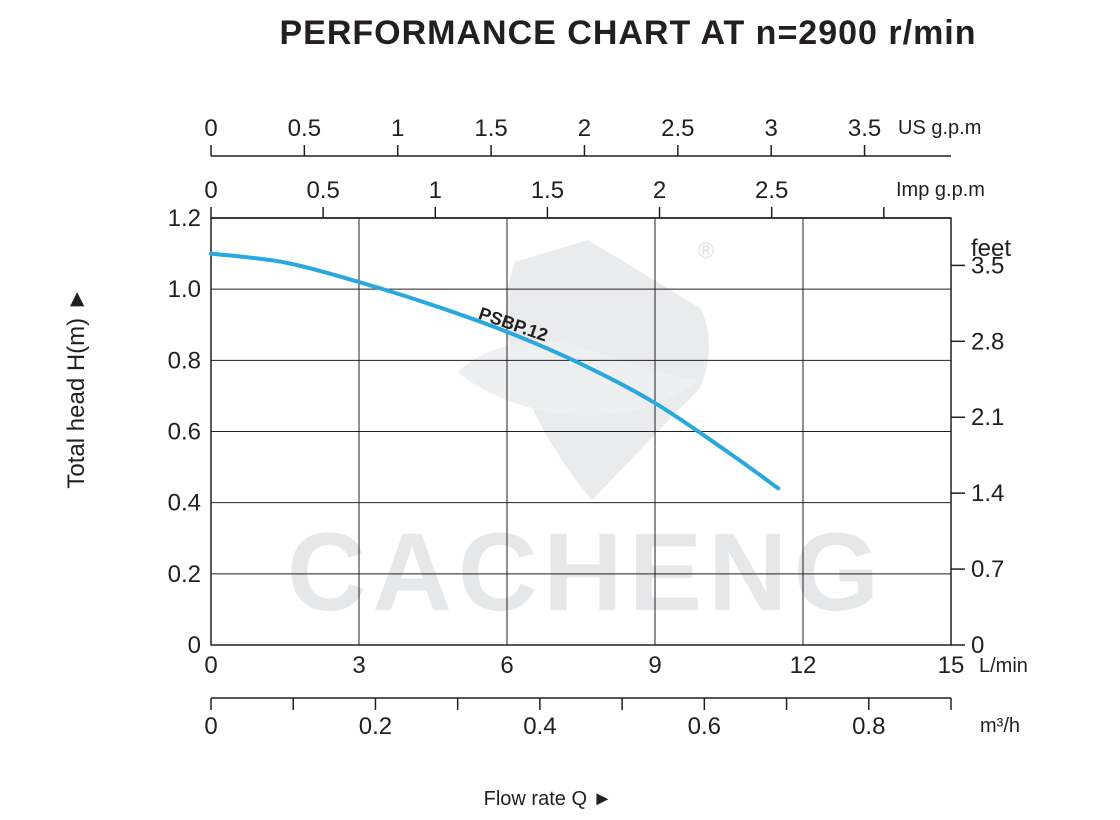 The width and height of the screenshot is (1120, 820). I want to click on us-gpm-unit-label: US g.p.m, so click(939, 128).